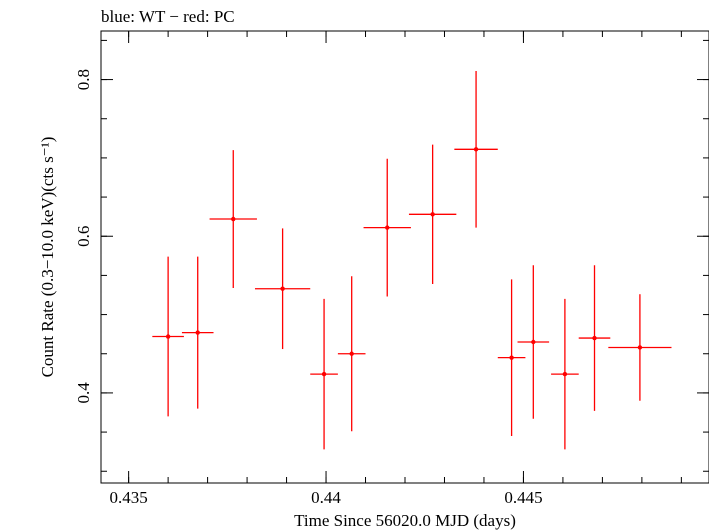 This screenshot has height=532, width=709. Describe the element at coordinates (47, 257) in the screenshot. I see `y-axis-label: Count Rate (0.3−10.0 keV)(cts s⁻¹)` at that location.